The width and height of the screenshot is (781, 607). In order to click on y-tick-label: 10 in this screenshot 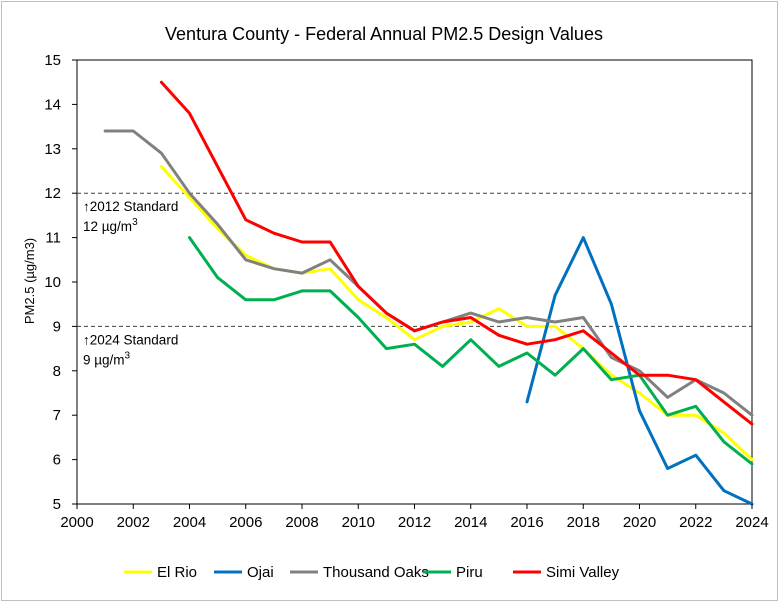, I will do `click(52, 282)`.